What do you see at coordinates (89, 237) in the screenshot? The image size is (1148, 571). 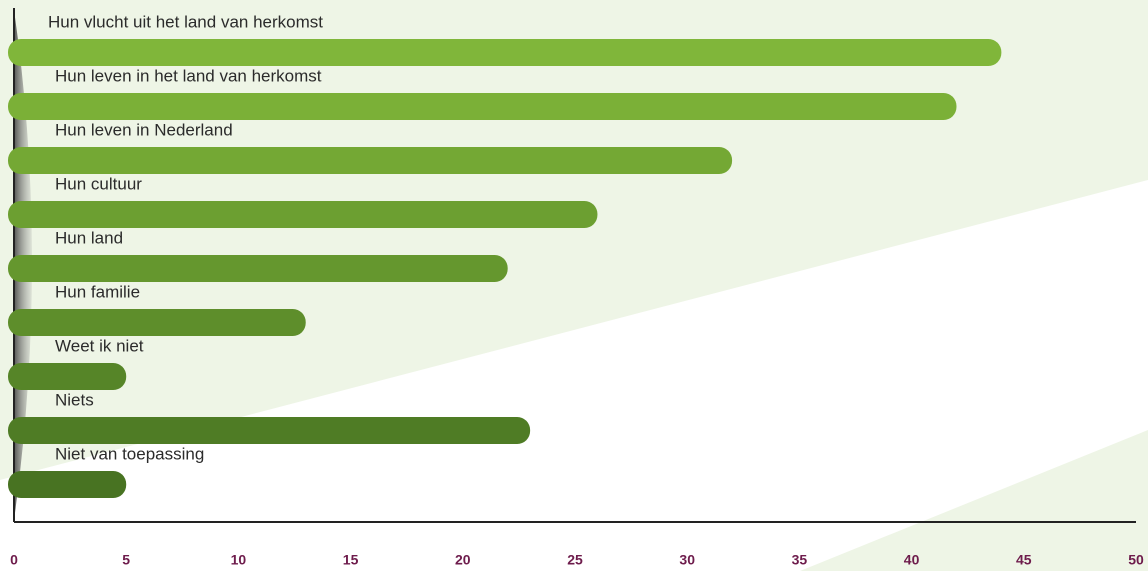 I see `category-label: Hun land` at bounding box center [89, 237].